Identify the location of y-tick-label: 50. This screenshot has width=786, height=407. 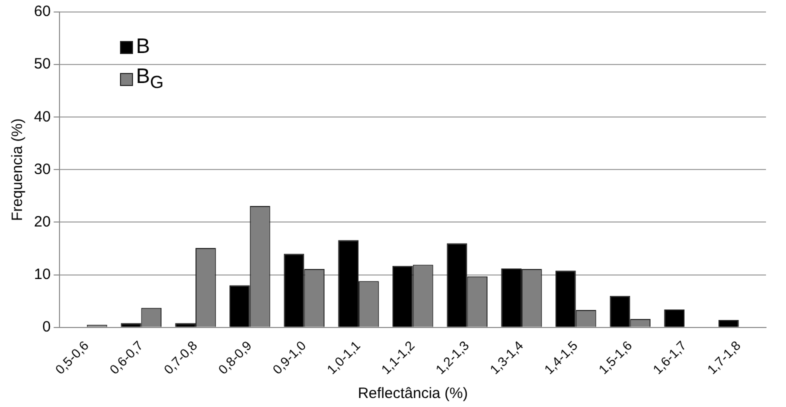
(42, 64).